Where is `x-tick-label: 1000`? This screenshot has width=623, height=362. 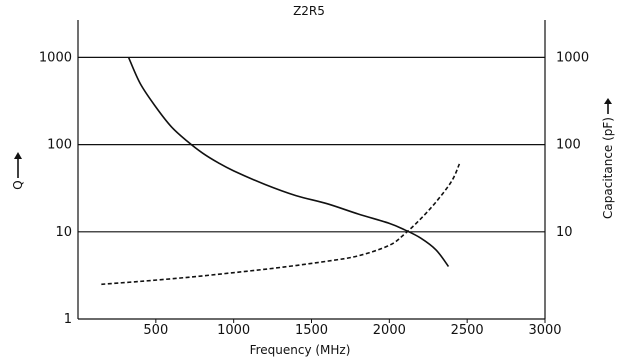 x-tick-label: 1000 is located at coordinates (233, 330).